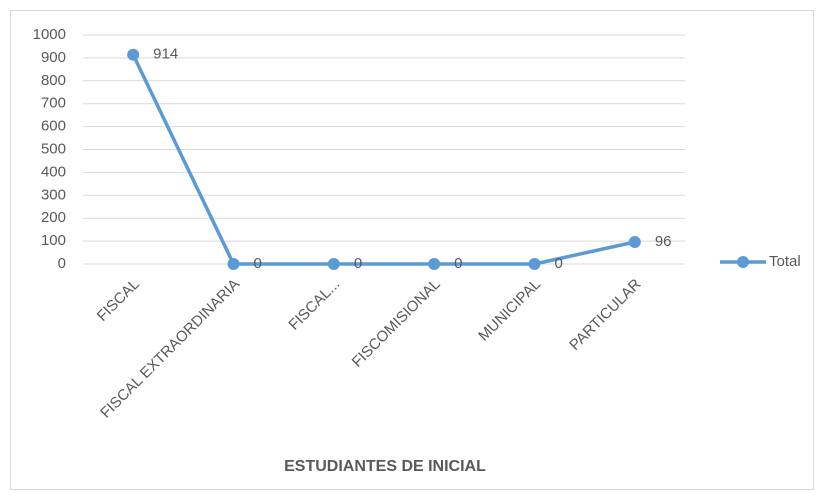  Describe the element at coordinates (785, 261) in the screenshot. I see `legend-label: Total` at that location.